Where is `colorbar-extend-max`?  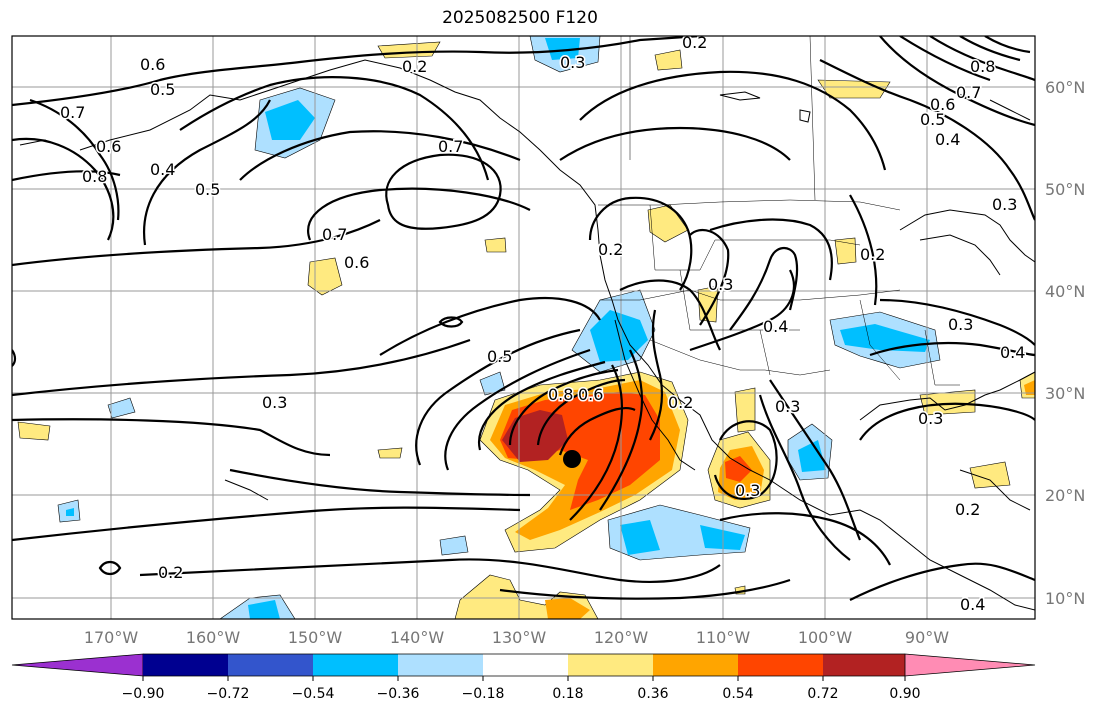
colorbar-extend-max is located at coordinates (970, 665).